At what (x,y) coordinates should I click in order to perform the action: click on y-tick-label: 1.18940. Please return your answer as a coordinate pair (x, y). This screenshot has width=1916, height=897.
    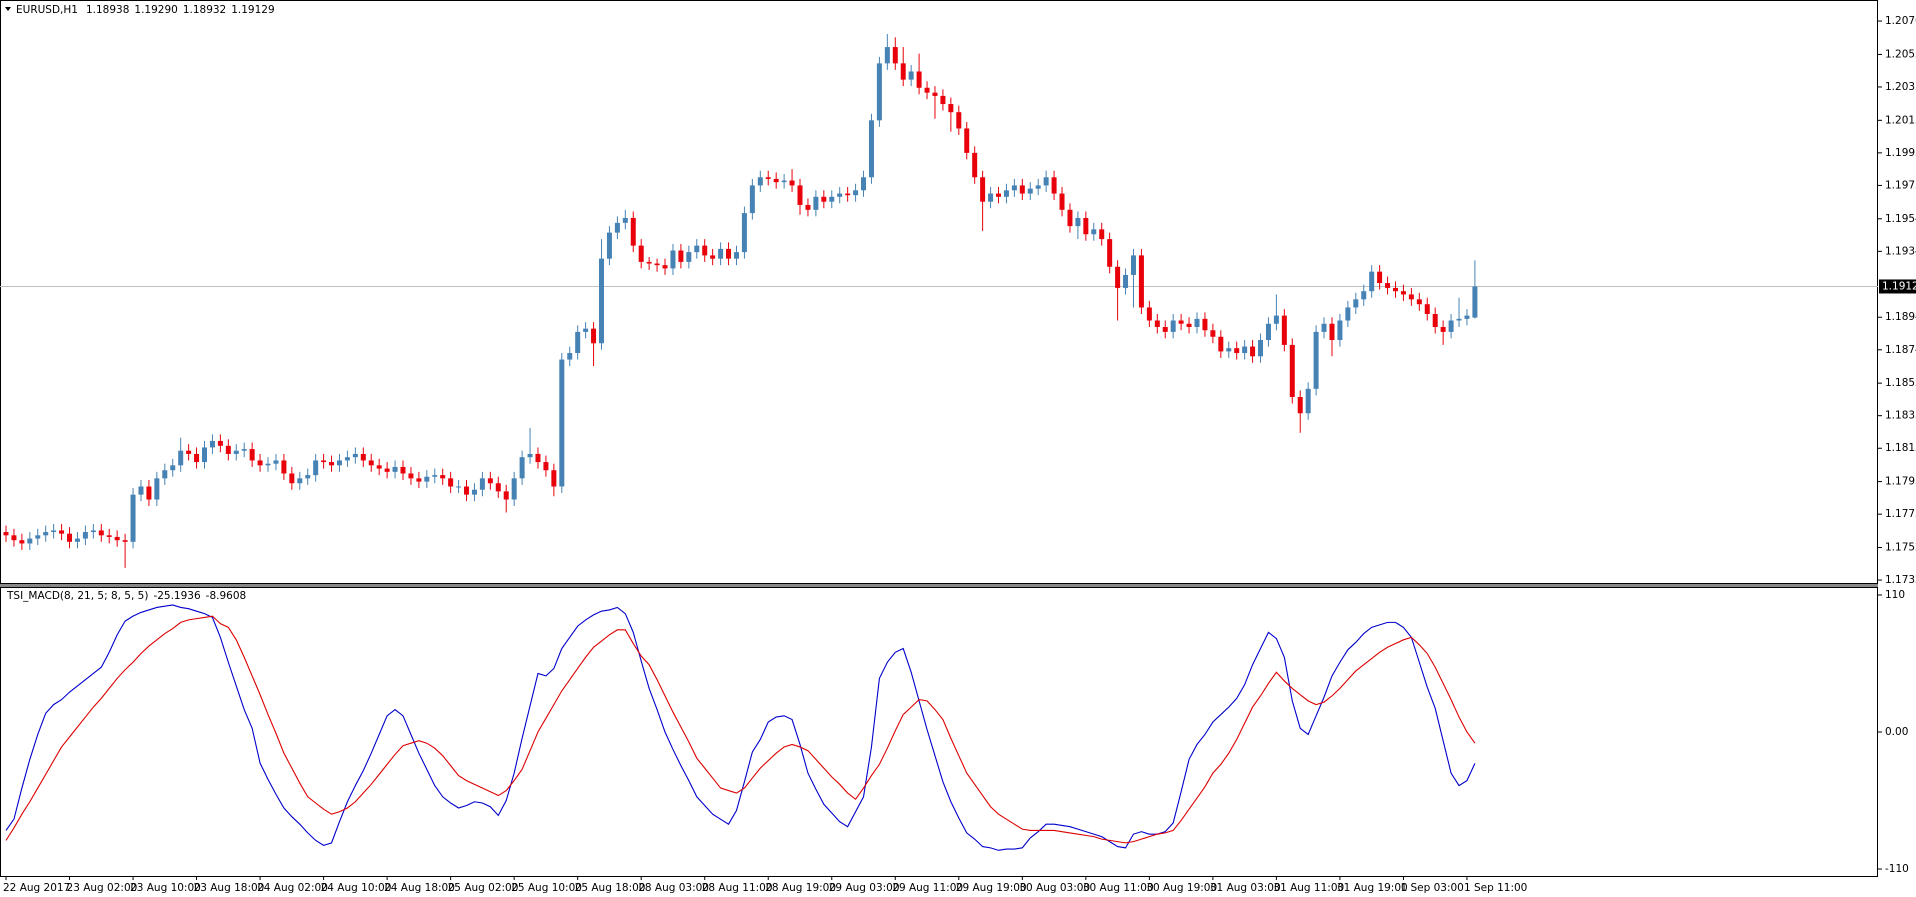
    Looking at the image, I should click on (1900, 317).